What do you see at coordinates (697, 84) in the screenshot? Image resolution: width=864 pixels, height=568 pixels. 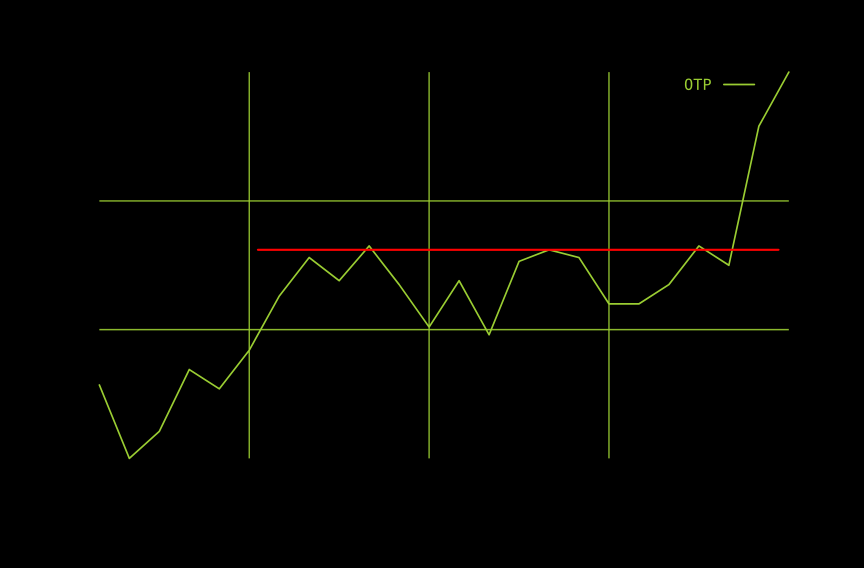 I see `legend-label: OTP` at bounding box center [697, 84].